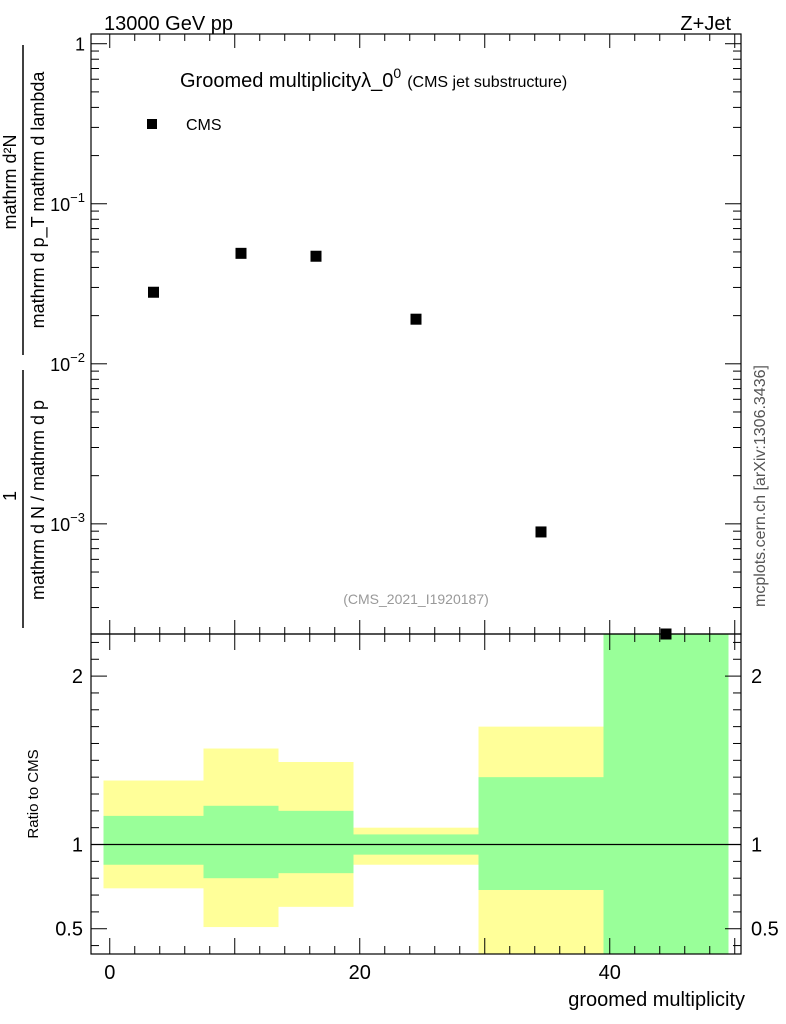 The image size is (786, 1024). What do you see at coordinates (10, 181) in the screenshot?
I see `ylabel-num: mathrm d²N` at bounding box center [10, 181].